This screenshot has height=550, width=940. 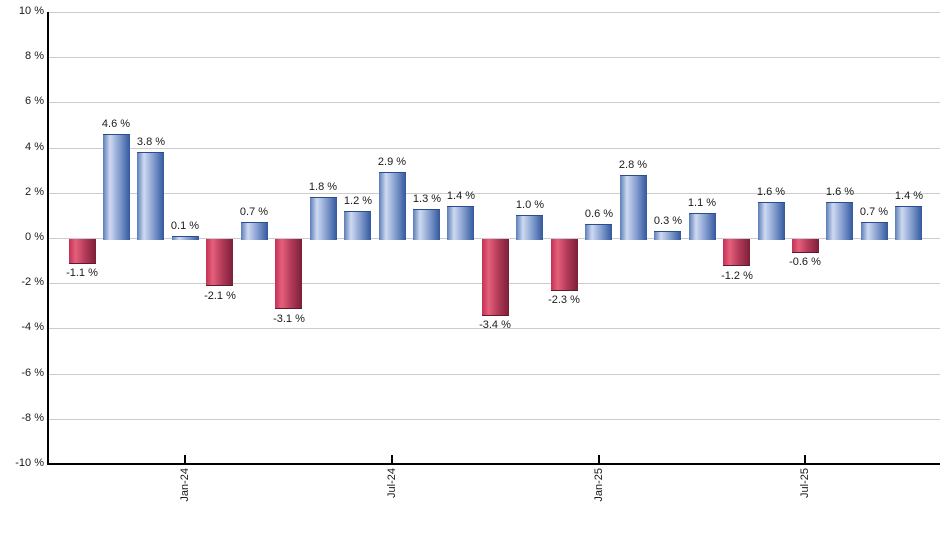 What do you see at coordinates (34, 192) in the screenshot?
I see `y-tick-label: 2 %` at bounding box center [34, 192].